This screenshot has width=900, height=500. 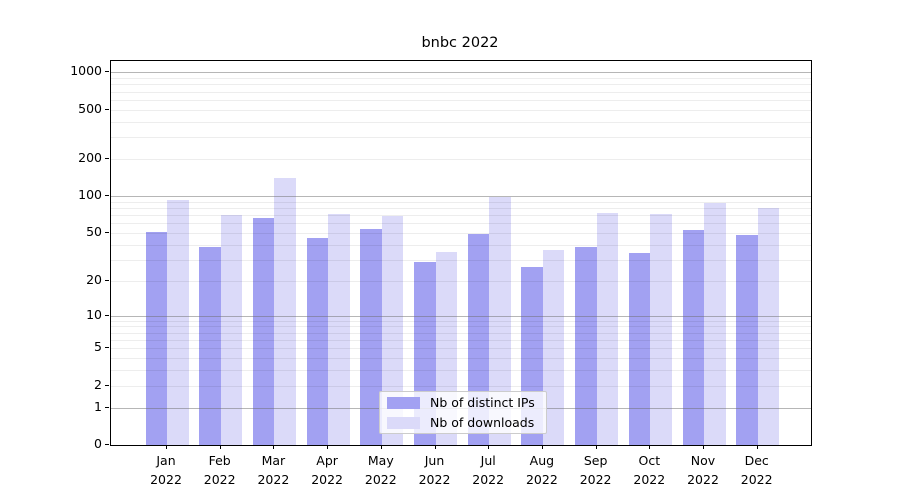 I want to click on y-tick-label: 1, so click(x=98, y=406).